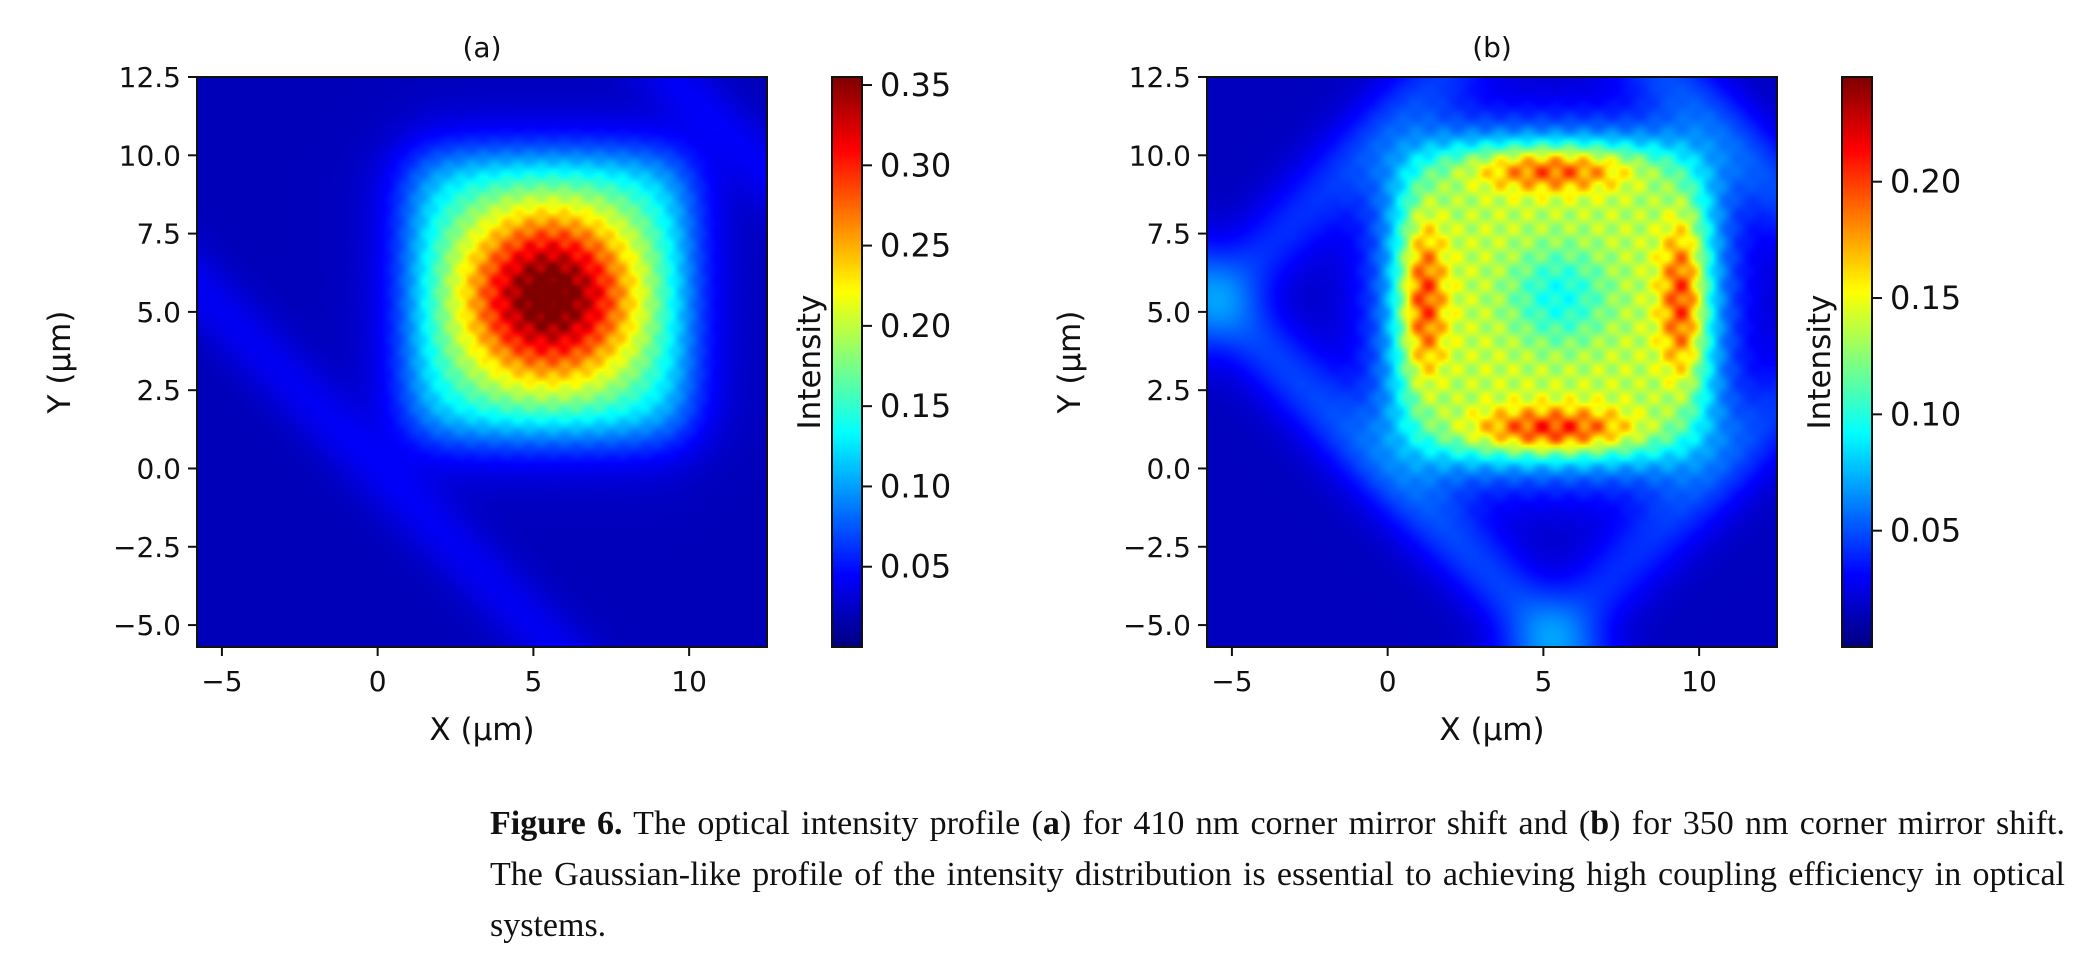 The image size is (2085, 963). Describe the element at coordinates (1492, 47) in the screenshot. I see `panel-title: (b)` at that location.